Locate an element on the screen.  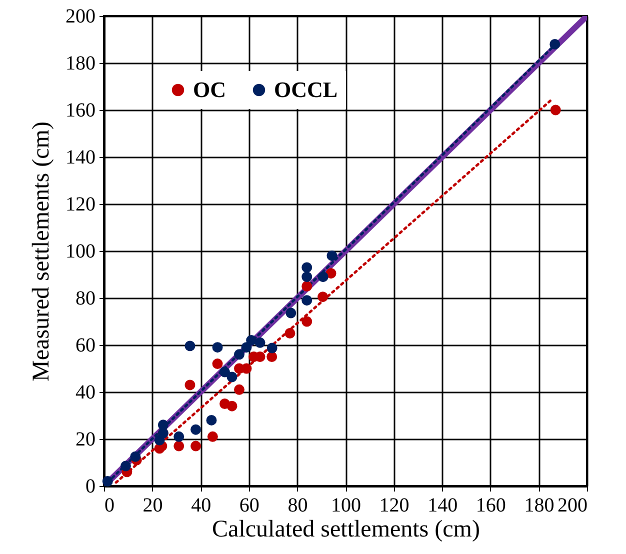
legend-label: OC is located at coordinates (209, 89).